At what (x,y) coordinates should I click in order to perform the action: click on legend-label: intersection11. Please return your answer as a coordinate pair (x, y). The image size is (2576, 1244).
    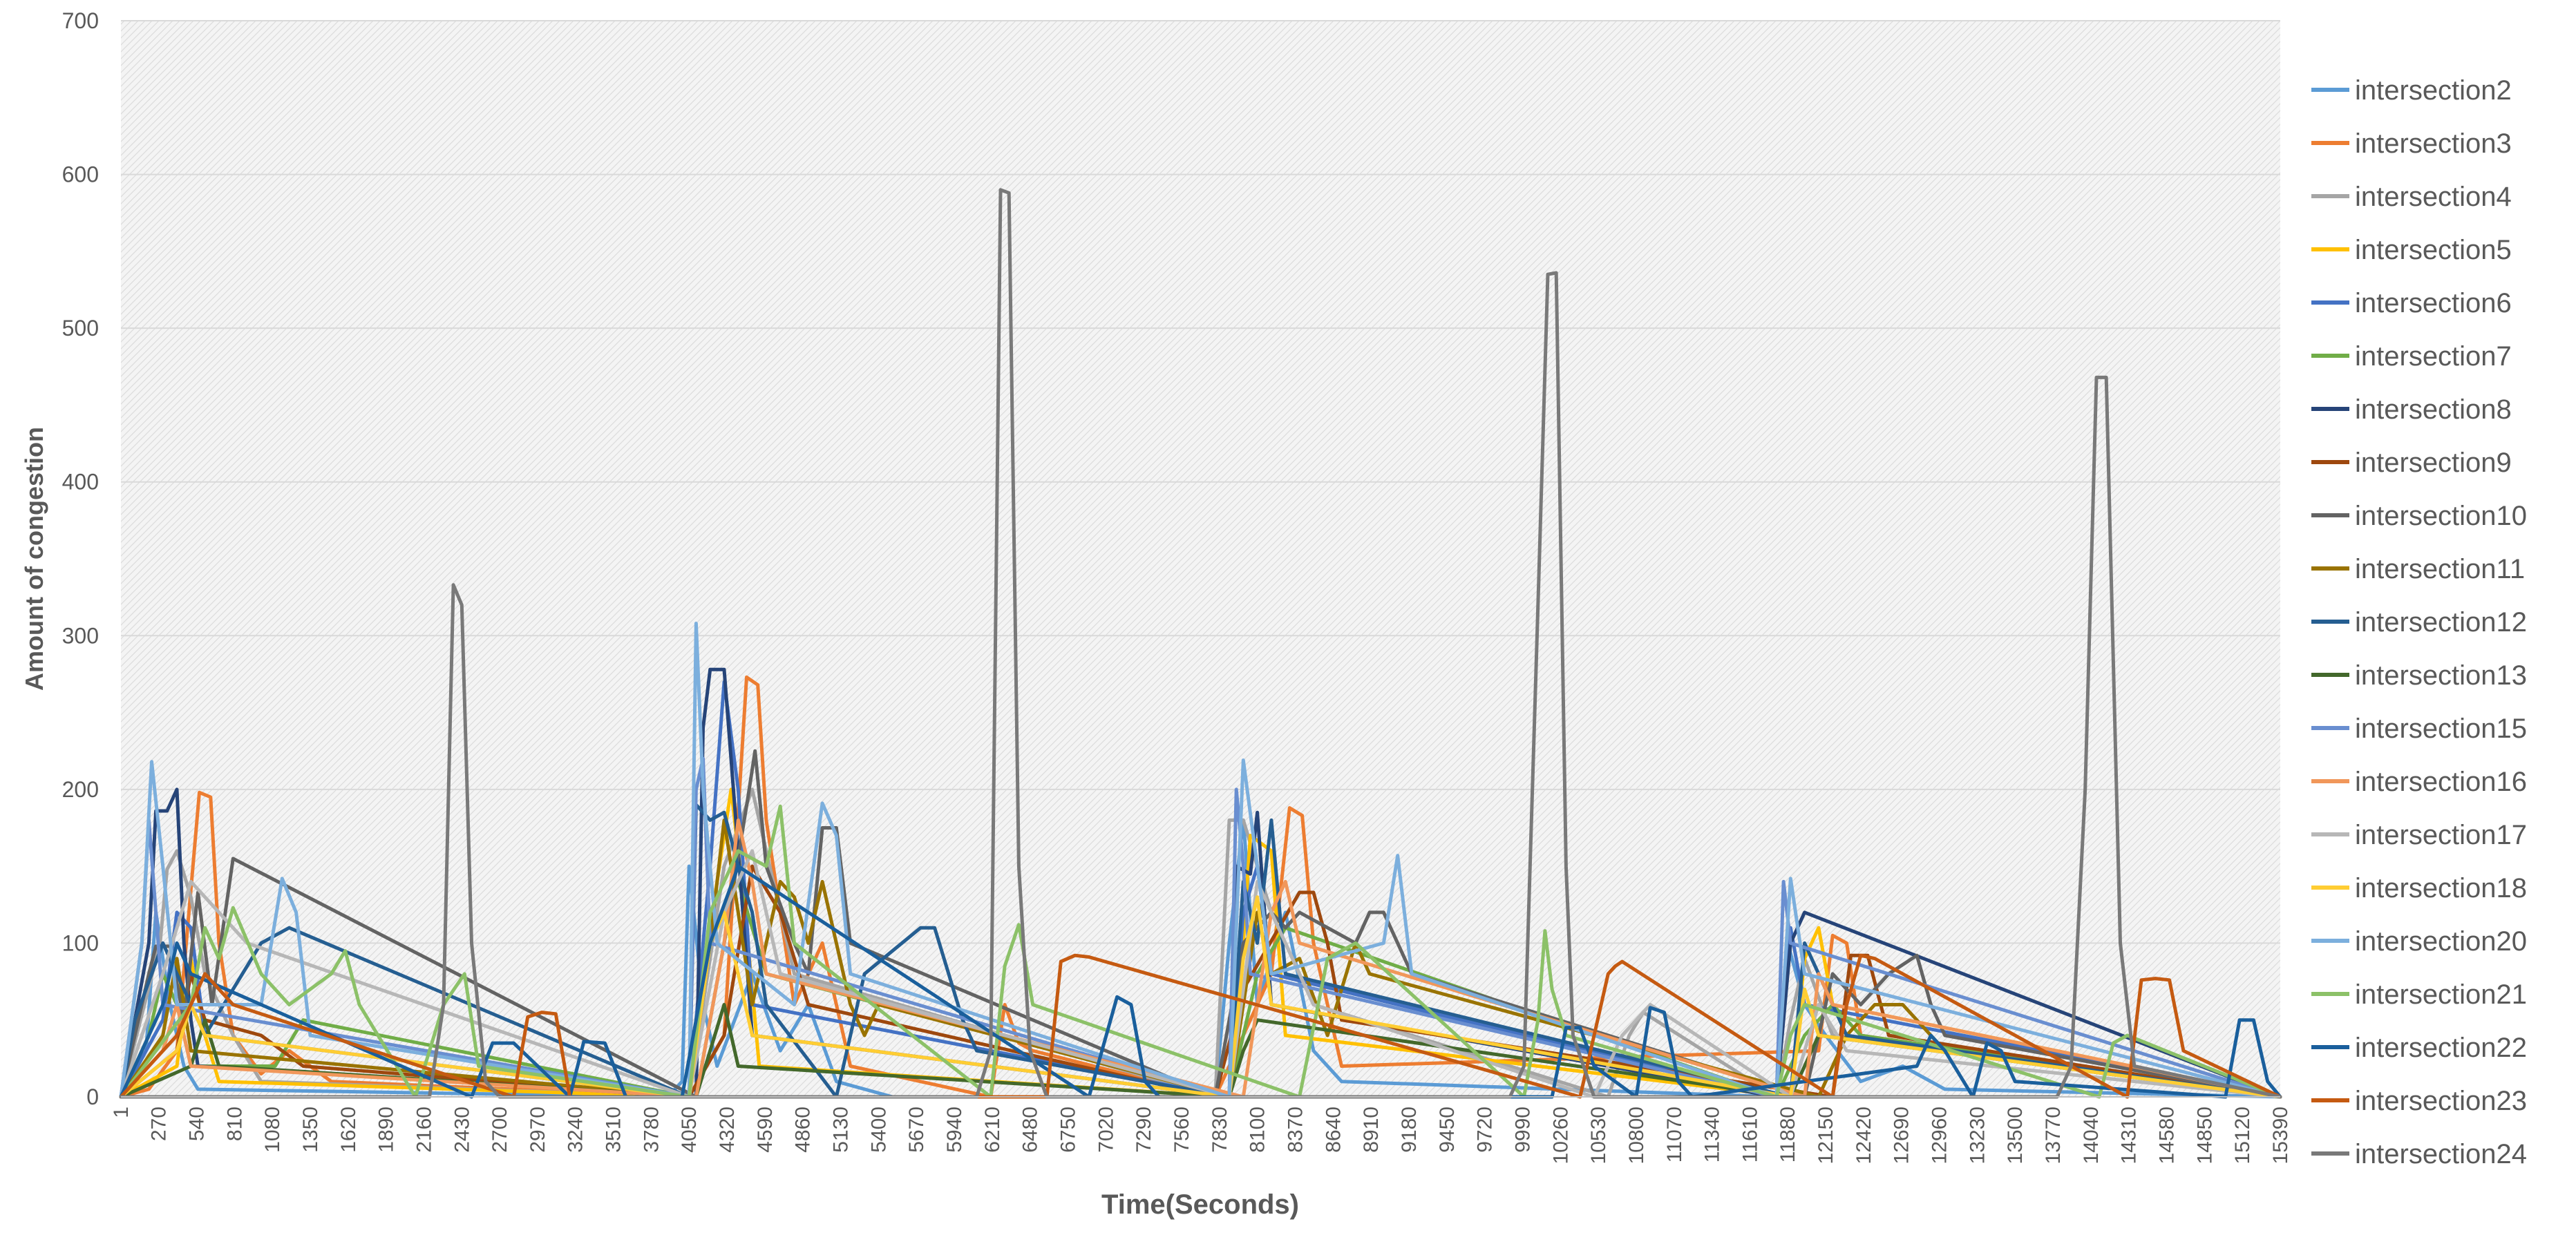
    Looking at the image, I should click on (2440, 569).